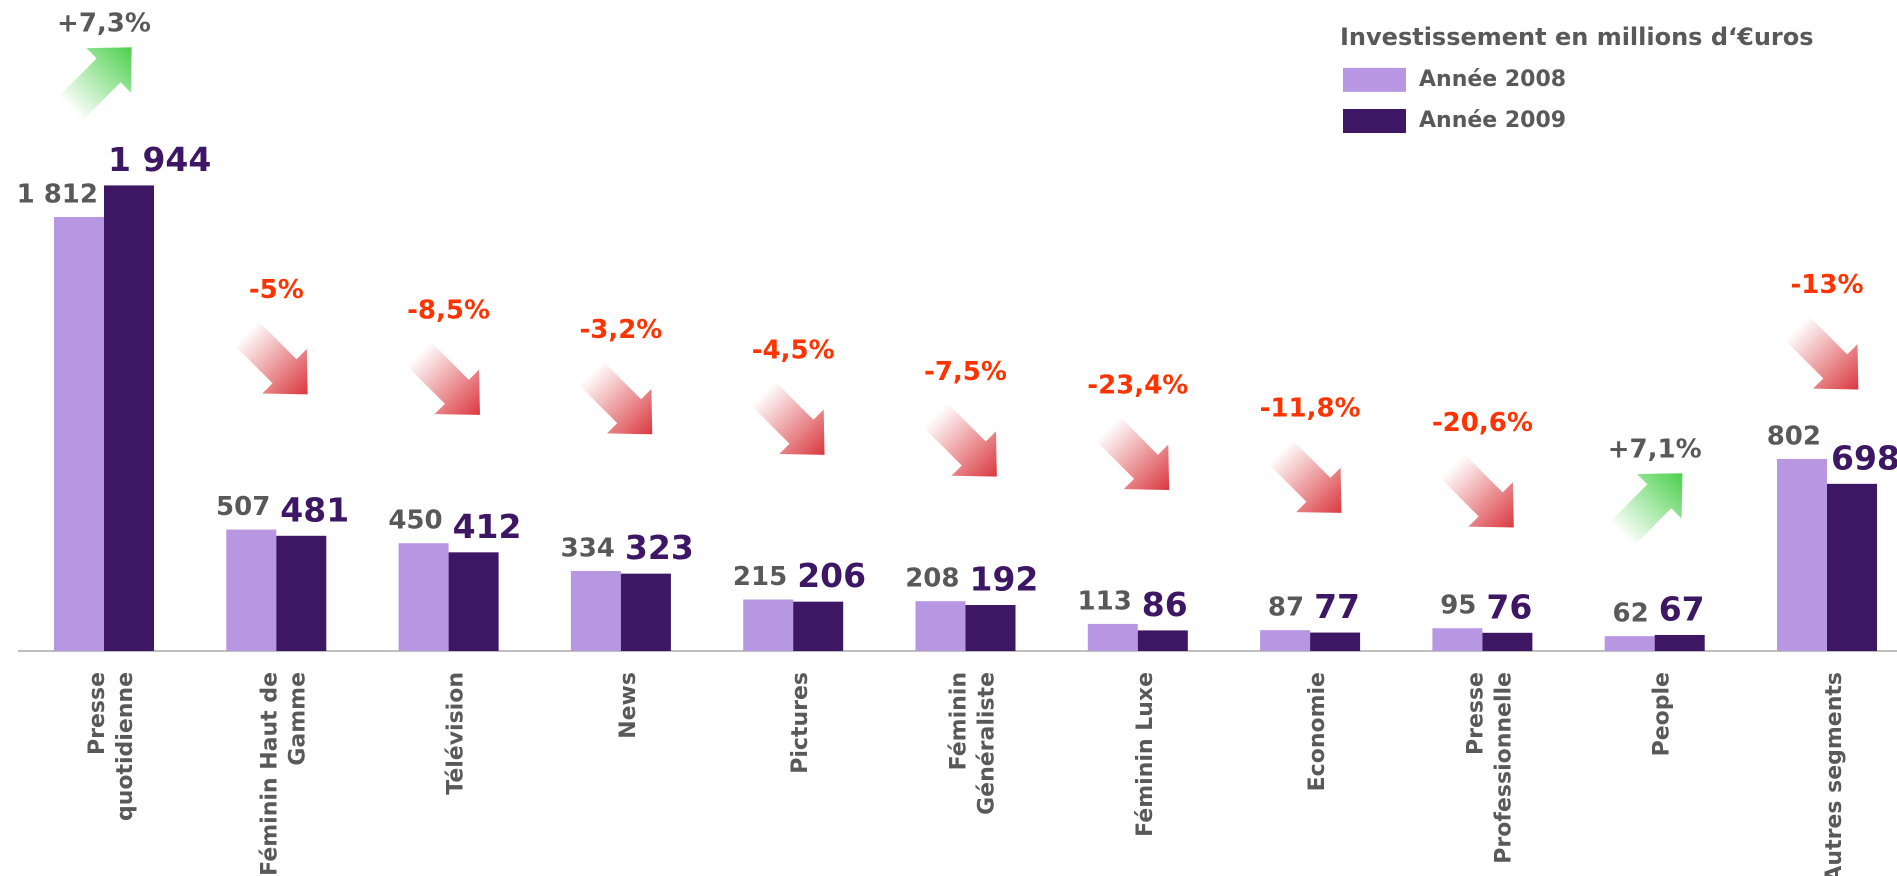 The image size is (1897, 876). What do you see at coordinates (1004, 579) in the screenshot?
I see `value-label: 192` at bounding box center [1004, 579].